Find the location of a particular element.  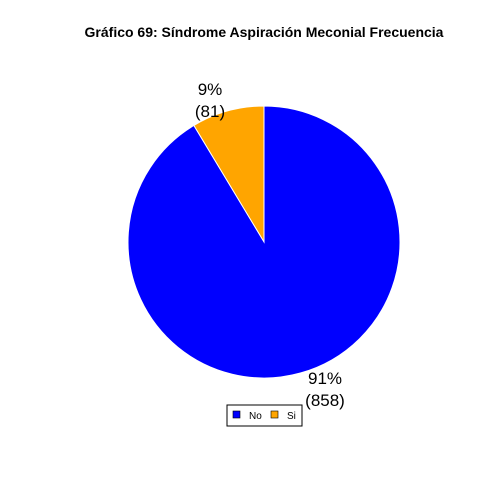

legend-swatch-si is located at coordinates (274, 414).